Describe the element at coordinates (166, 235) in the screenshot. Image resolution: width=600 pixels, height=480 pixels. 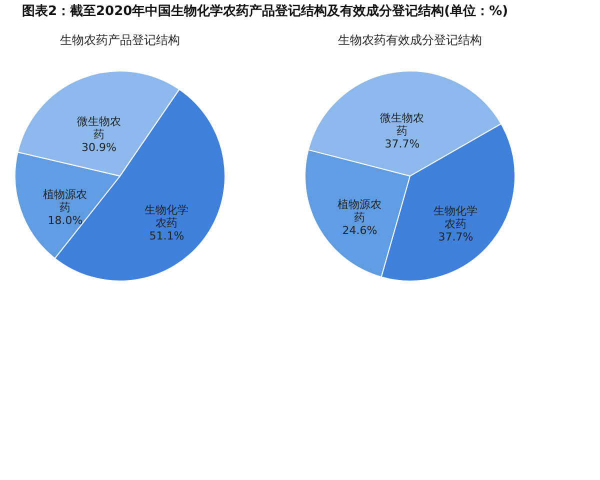
I see `data-label: 51.1%` at that location.